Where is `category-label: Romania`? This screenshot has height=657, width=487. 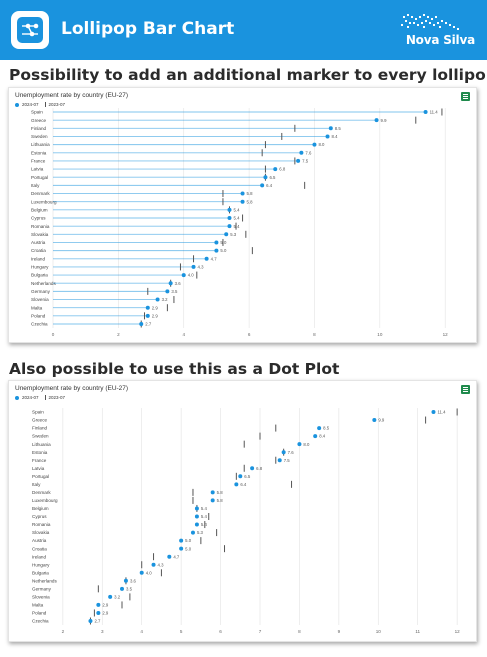
category-label: Romania is located at coordinates (41, 524).